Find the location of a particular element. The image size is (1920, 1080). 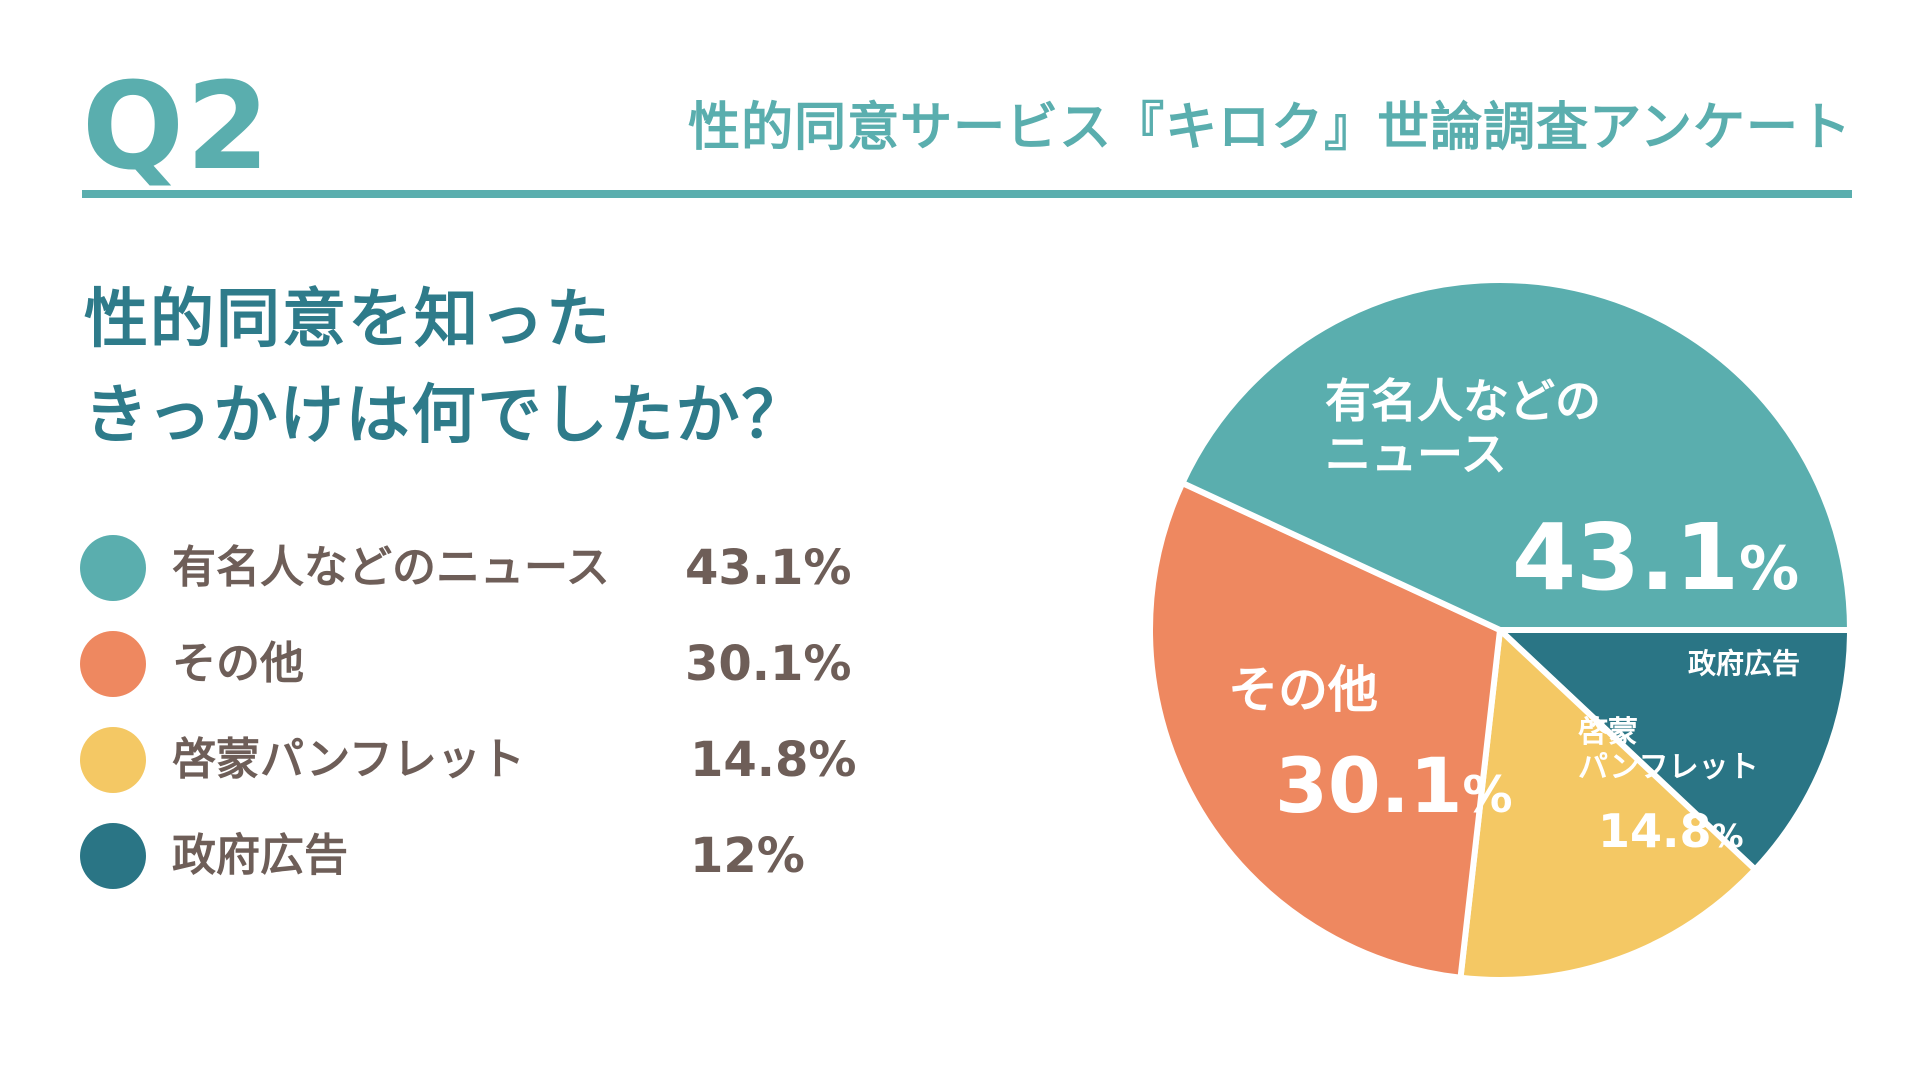

legend-item-news: 有名人などのニュース 43.1% is located at coordinates (470, 583).